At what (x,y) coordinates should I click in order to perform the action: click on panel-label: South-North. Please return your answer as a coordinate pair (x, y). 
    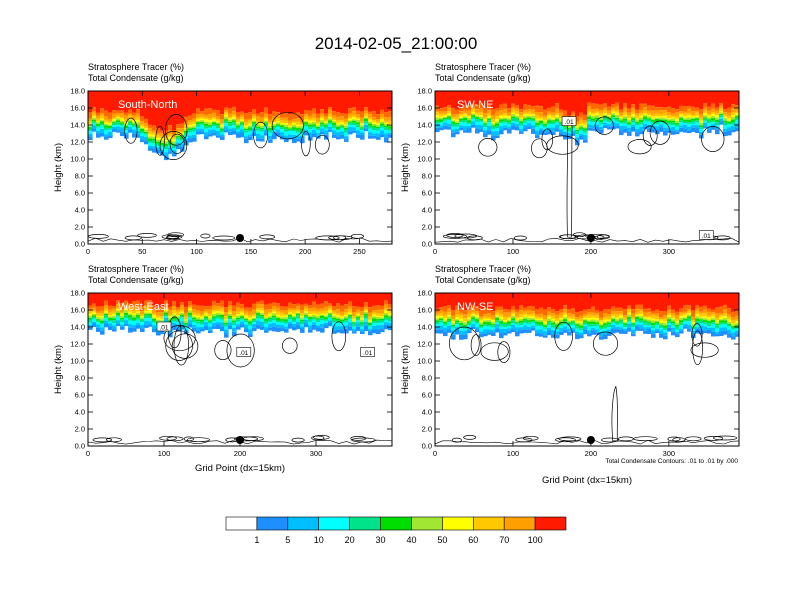
    Looking at the image, I should click on (147, 105).